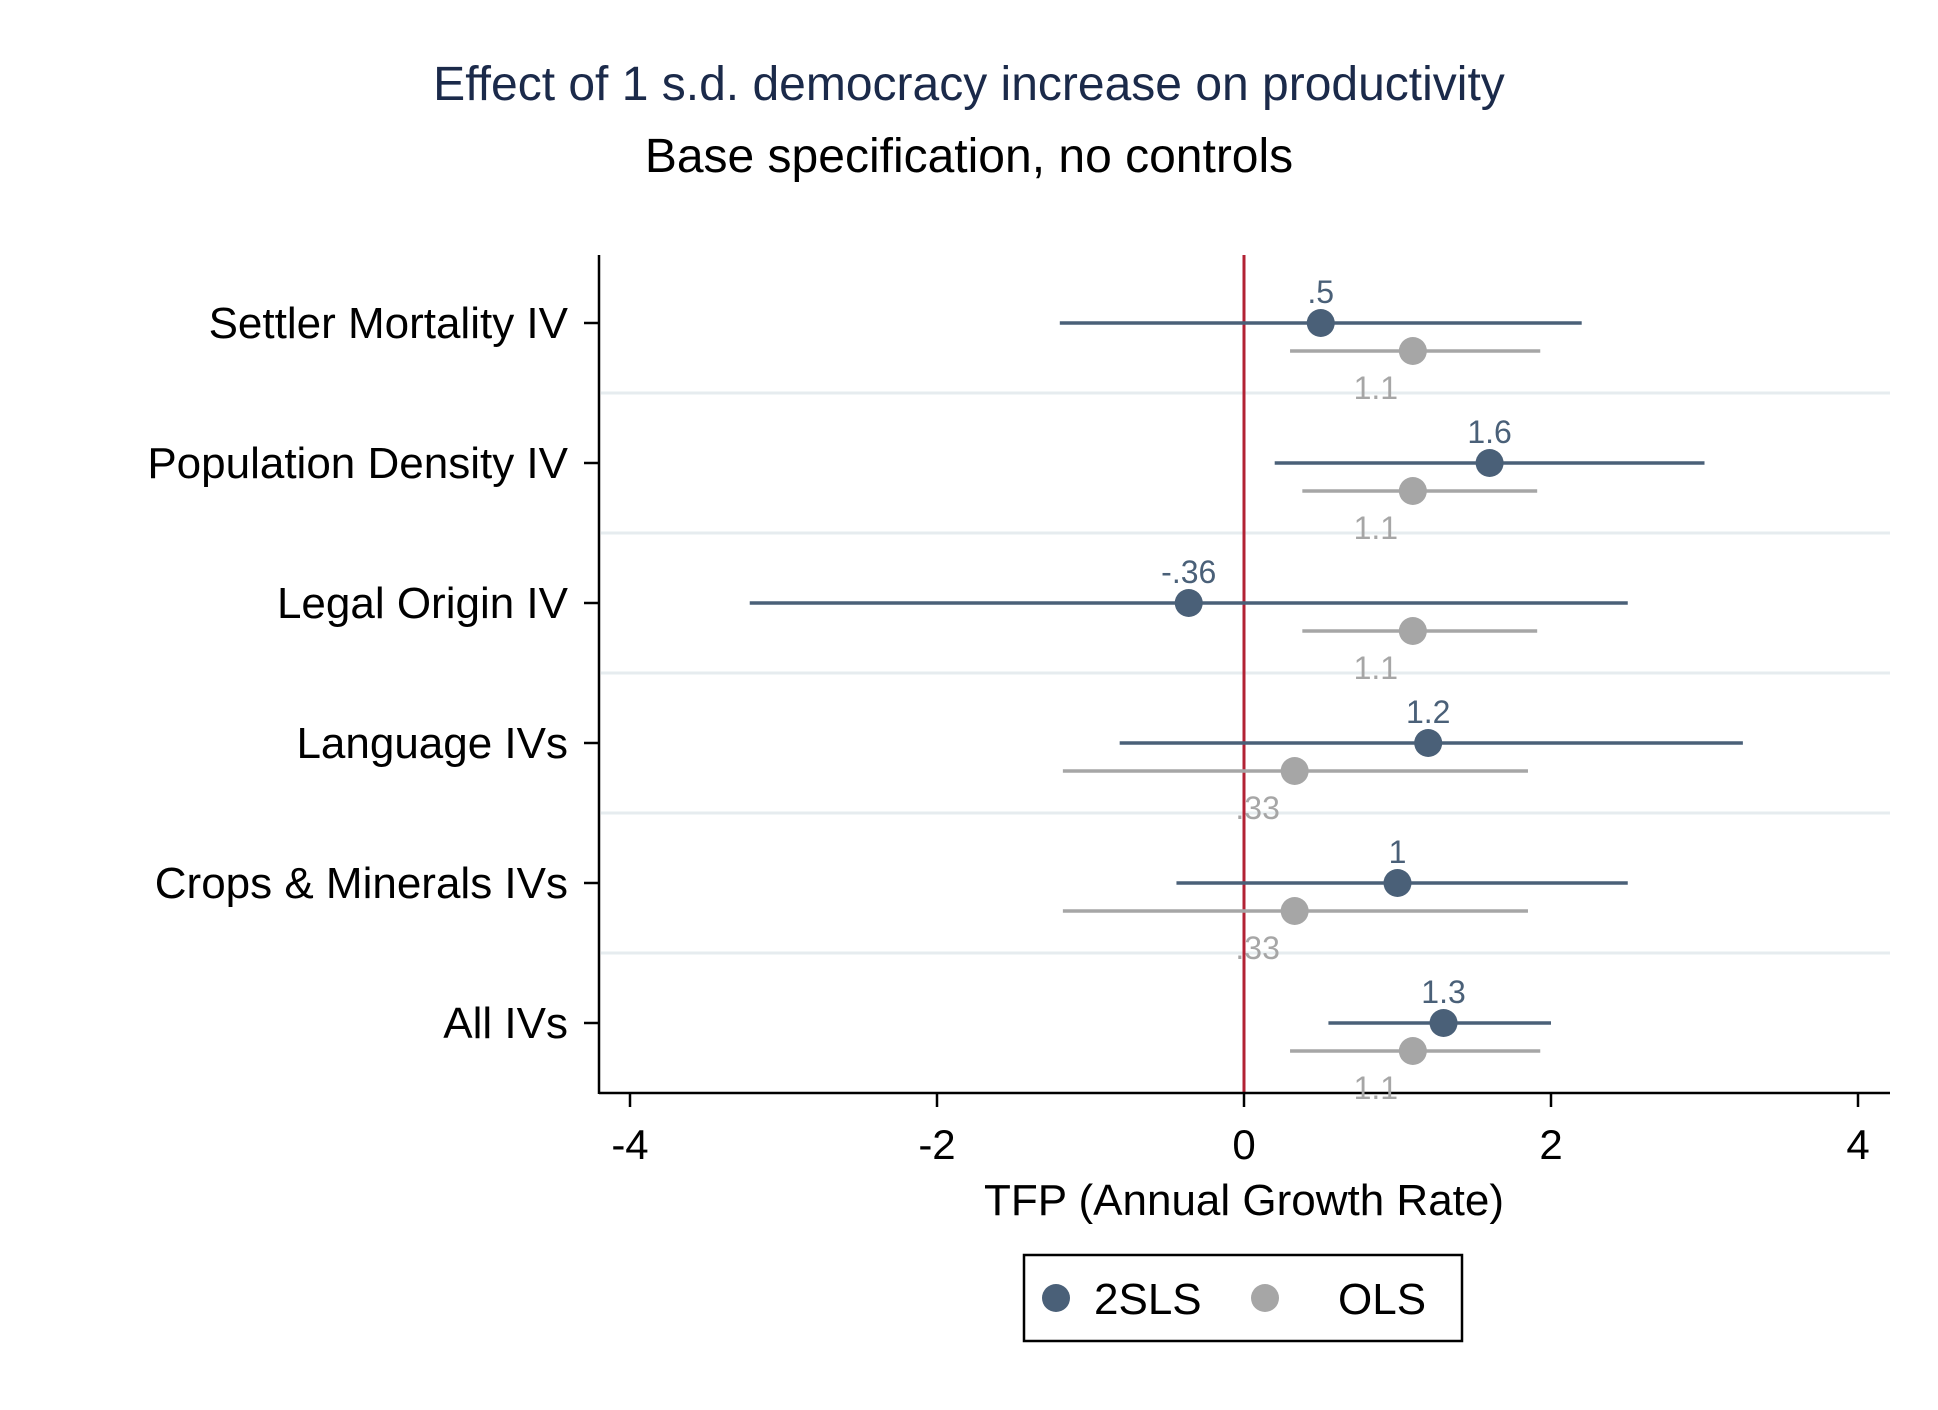 The image size is (1938, 1410). Describe the element at coordinates (1412, 631) in the screenshot. I see `ols-point-legal-origin-iv` at that location.